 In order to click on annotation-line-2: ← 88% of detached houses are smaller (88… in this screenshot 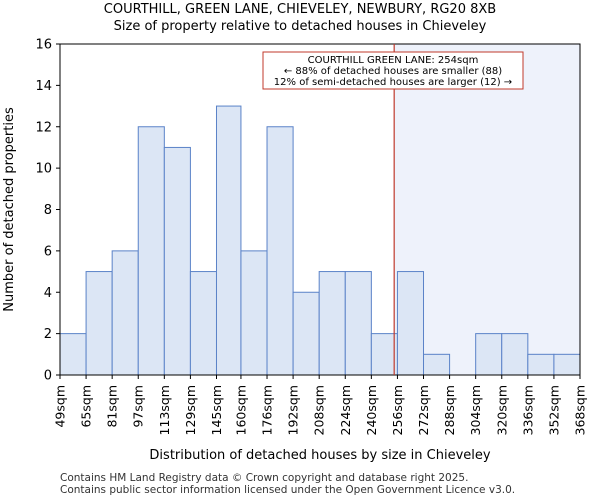, I will do `click(393, 71)`.